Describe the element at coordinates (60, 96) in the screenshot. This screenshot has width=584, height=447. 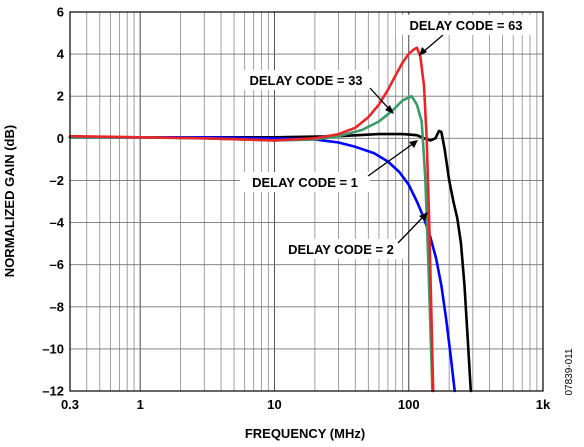
I see `y-tick-label: 2` at that location.